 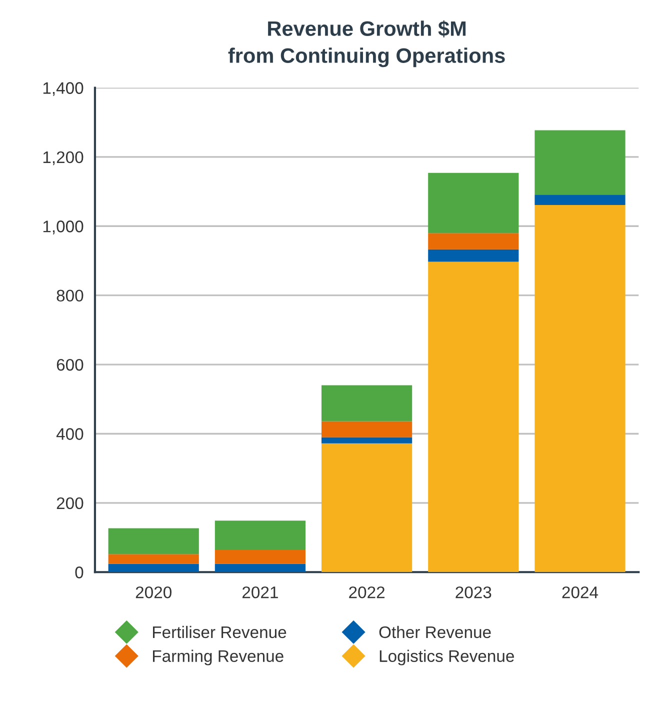 I want to click on legend-label: Farming Revenue, so click(x=218, y=658).